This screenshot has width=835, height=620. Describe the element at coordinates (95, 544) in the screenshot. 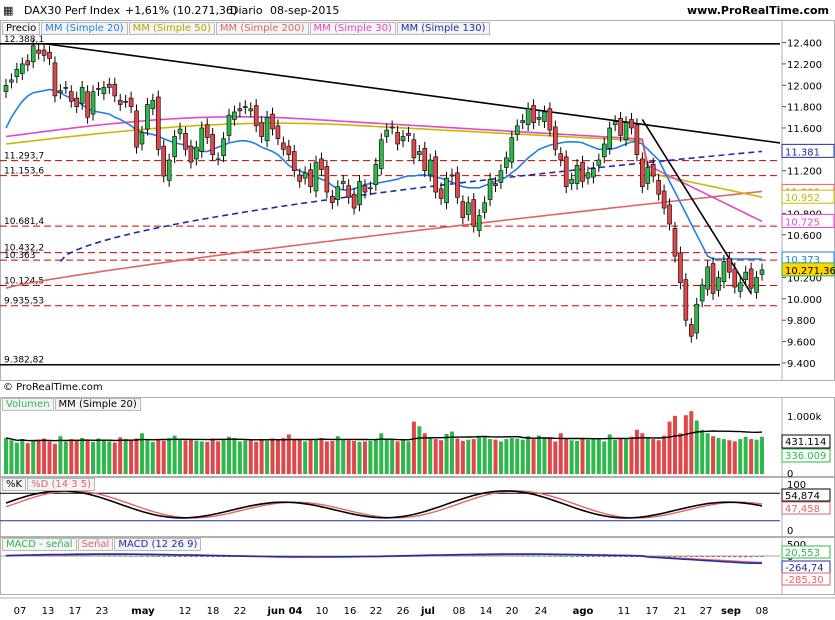

I see `legend-signal: Señal` at that location.